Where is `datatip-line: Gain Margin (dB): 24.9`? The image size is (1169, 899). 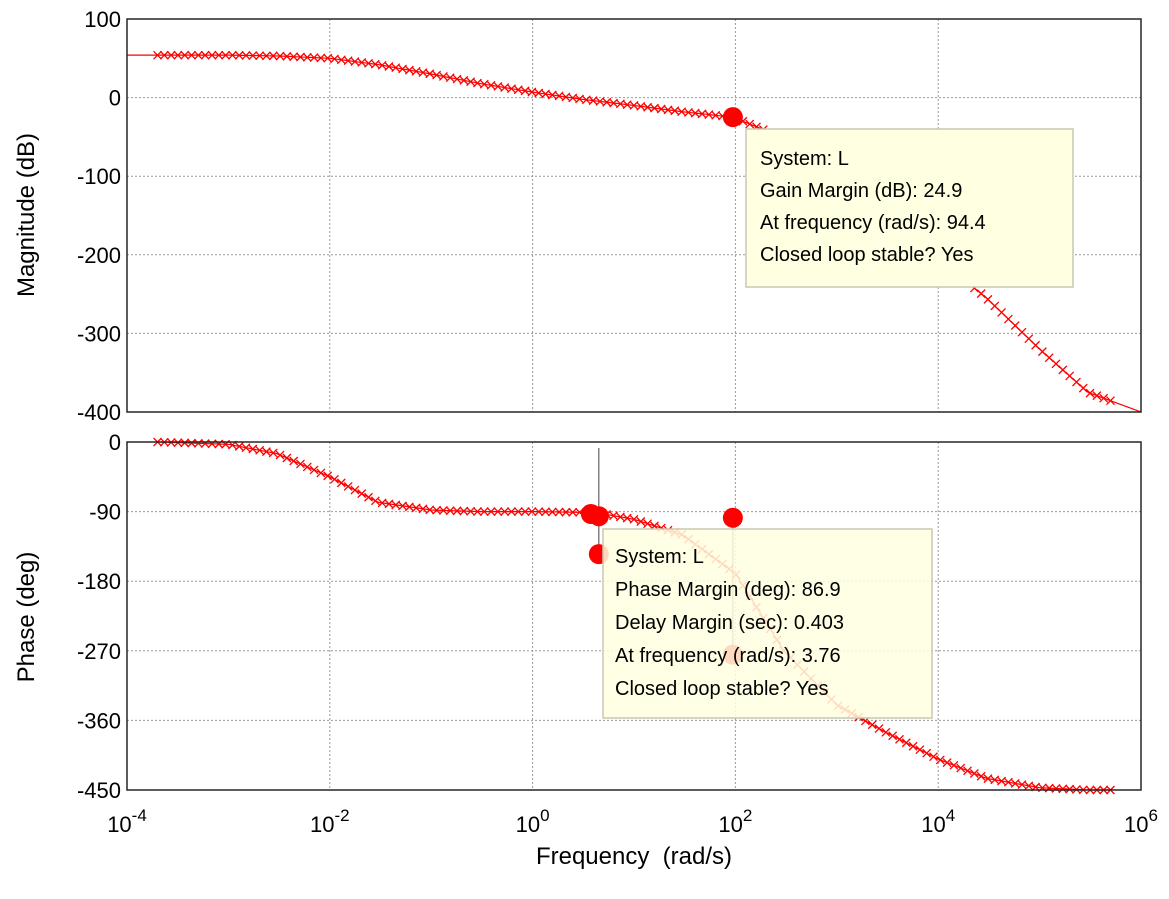
datatip-line: Gain Margin (dB): 24.9 is located at coordinates (861, 191).